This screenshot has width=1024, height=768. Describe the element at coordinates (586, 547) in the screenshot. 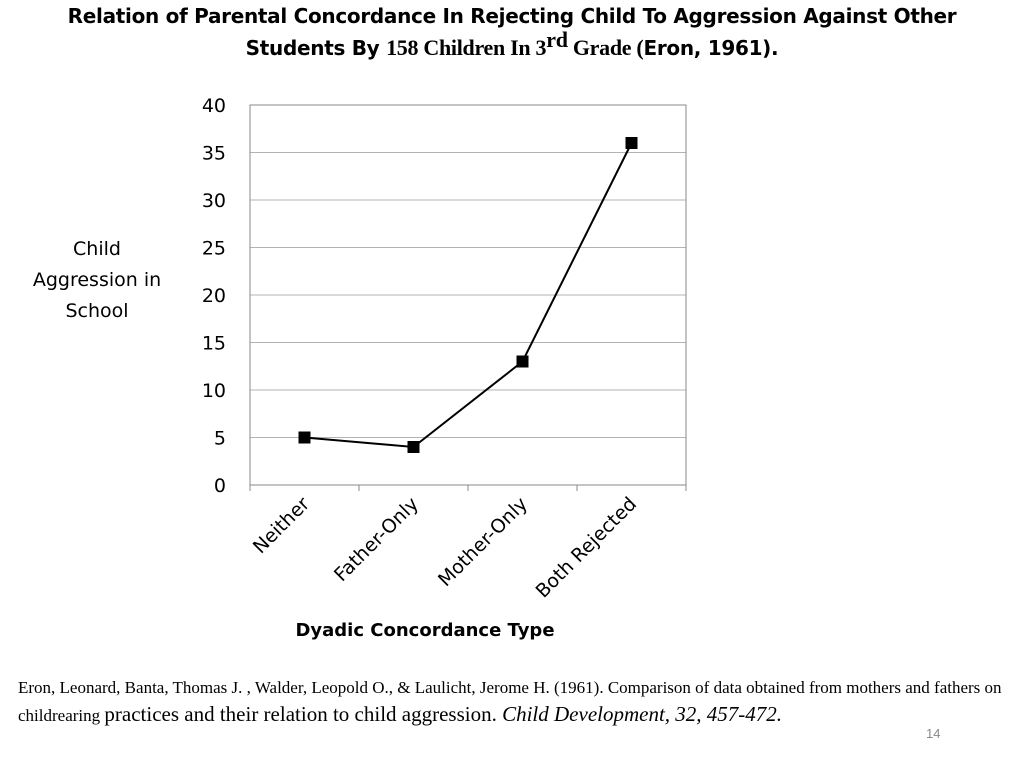

I see `x-tick-label: Both Rejected` at that location.